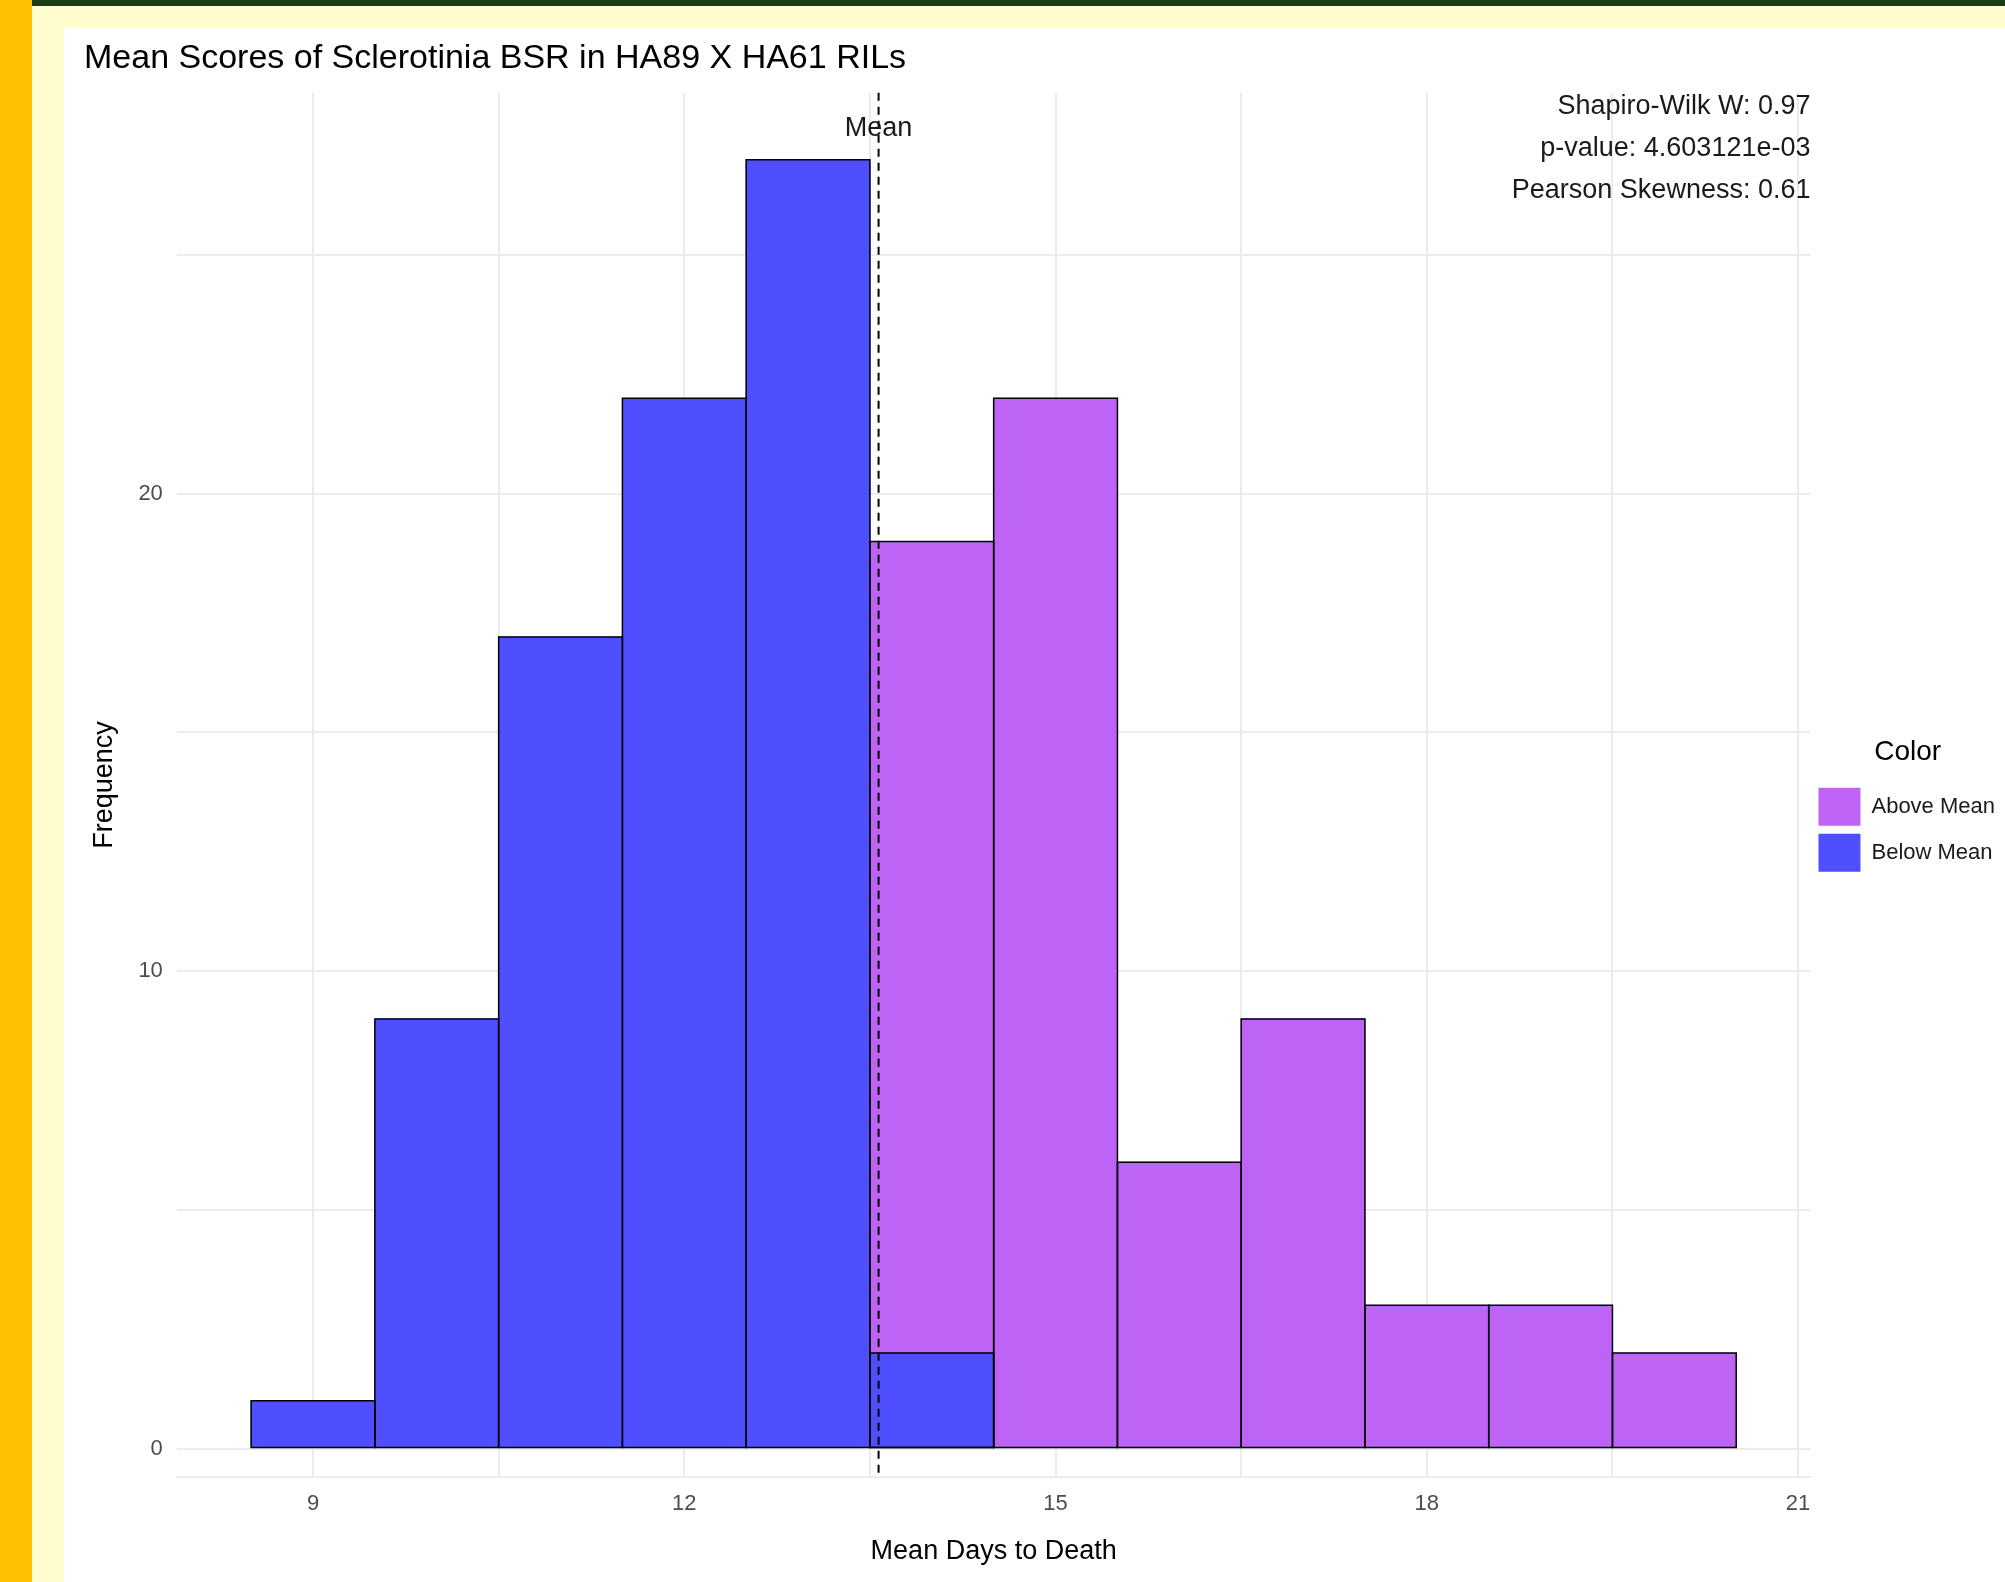 This screenshot has height=1582, width=2005. What do you see at coordinates (1684, 105) in the screenshot?
I see `annotation: Shapiro-Wilk W: 0.97` at bounding box center [1684, 105].